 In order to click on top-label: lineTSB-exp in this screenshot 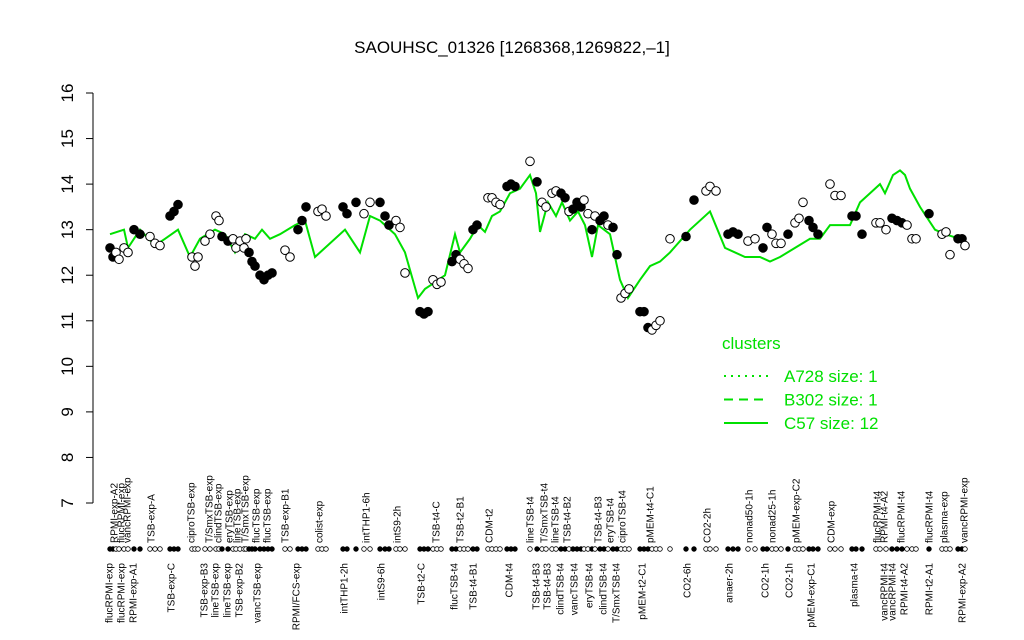, I will do `click(238, 515)`.